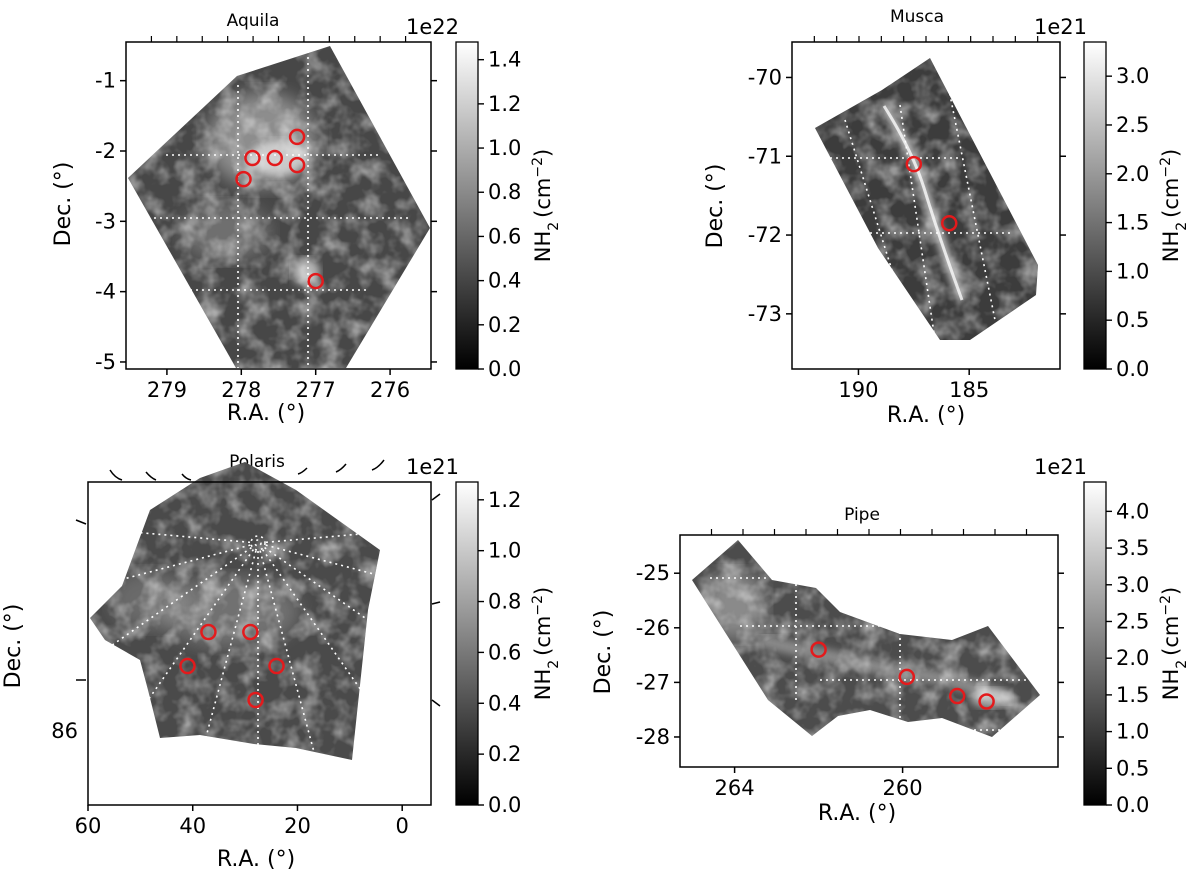 The width and height of the screenshot is (1200, 875). Describe the element at coordinates (402, 826) in the screenshot. I see `x-tick-label: 0` at that location.